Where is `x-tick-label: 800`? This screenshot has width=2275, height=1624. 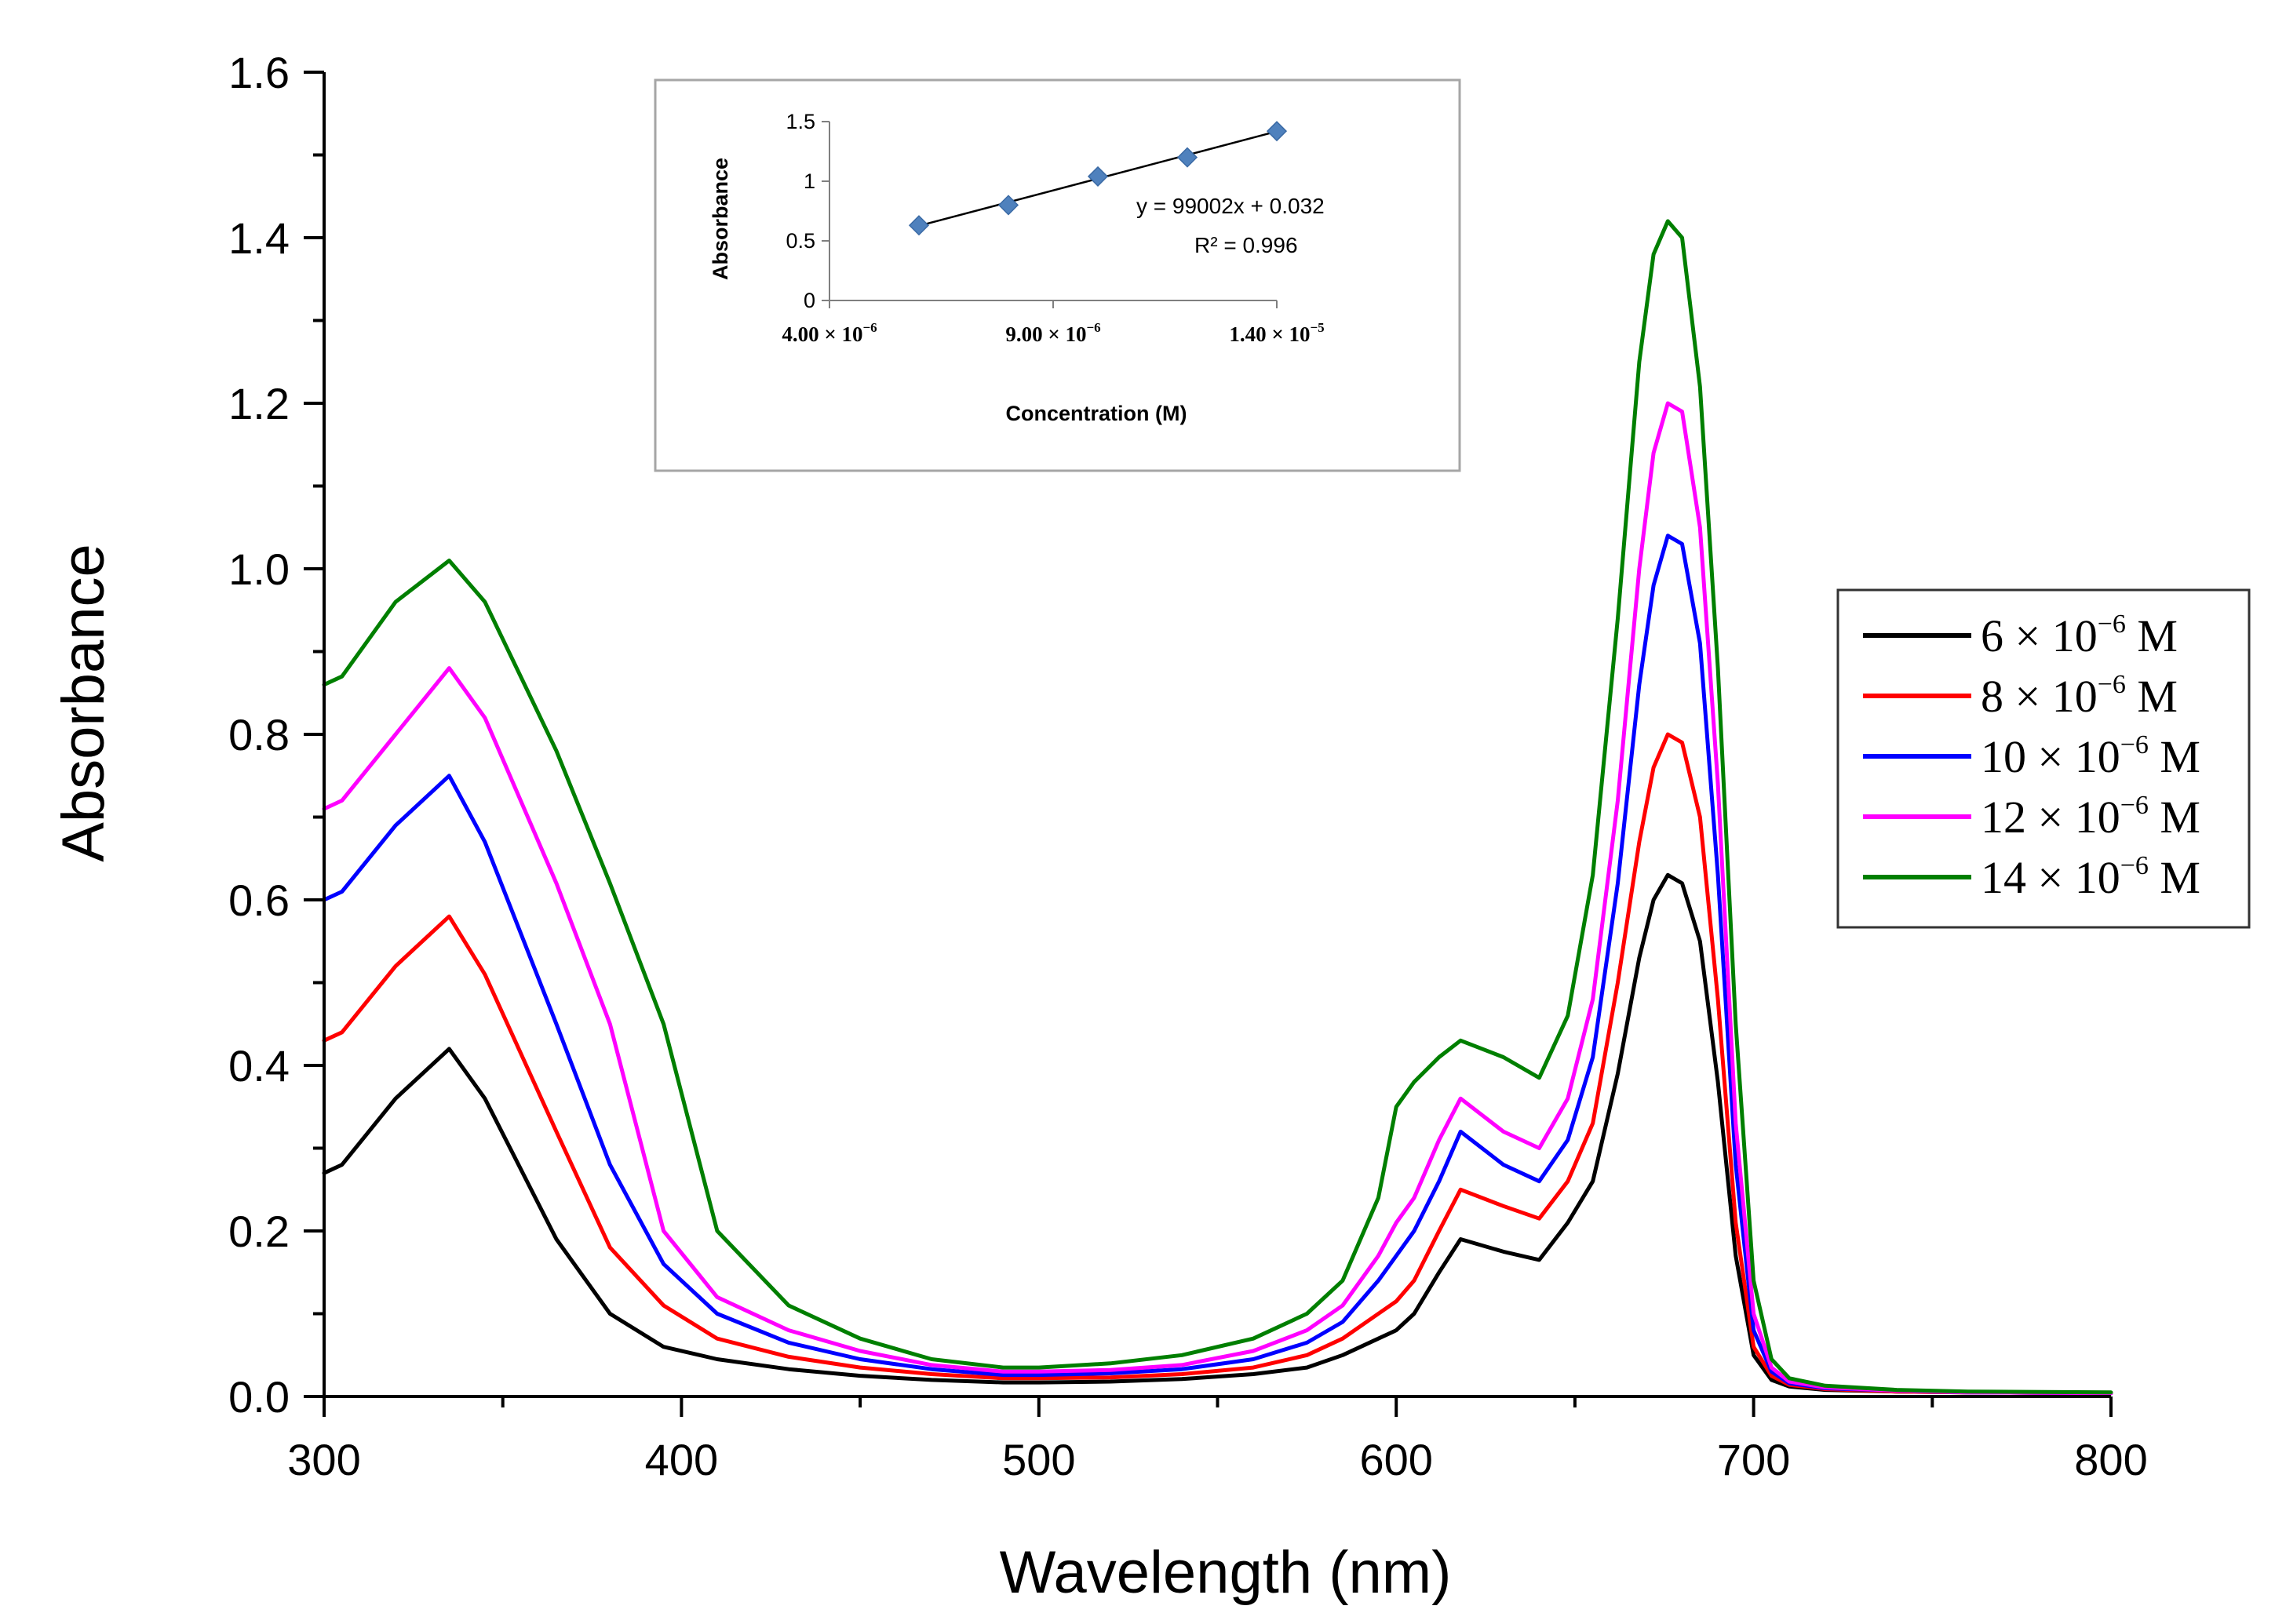 x-tick-label: 800 is located at coordinates (2110, 1459).